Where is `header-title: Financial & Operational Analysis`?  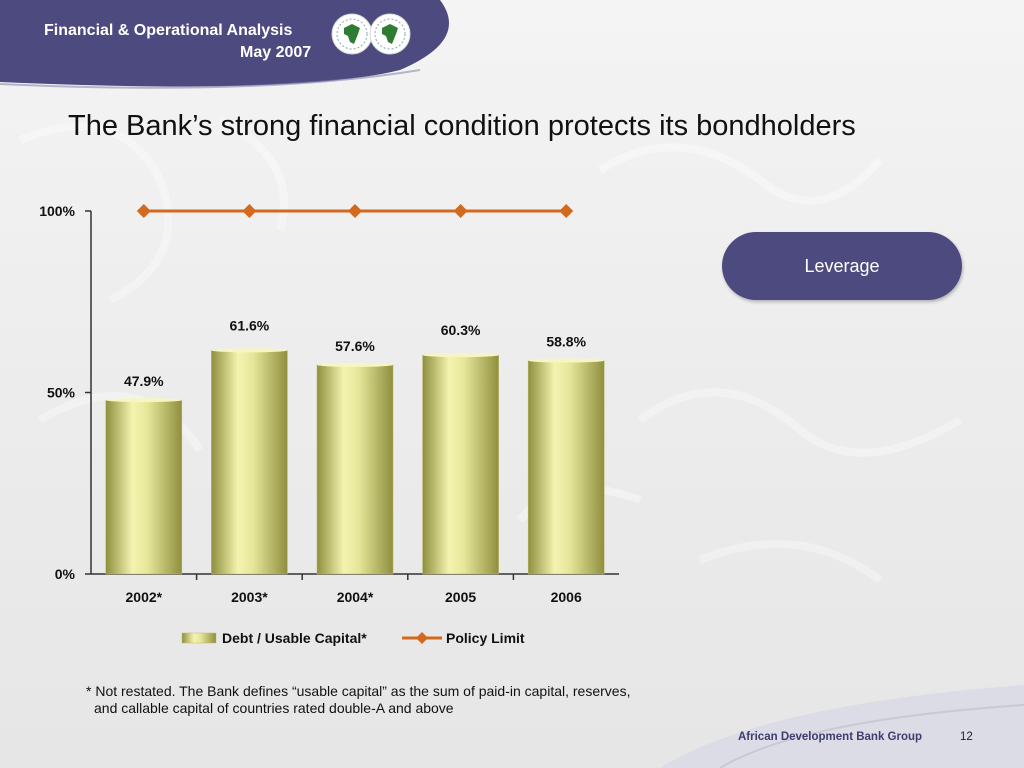 header-title: Financial & Operational Analysis is located at coordinates (168, 30).